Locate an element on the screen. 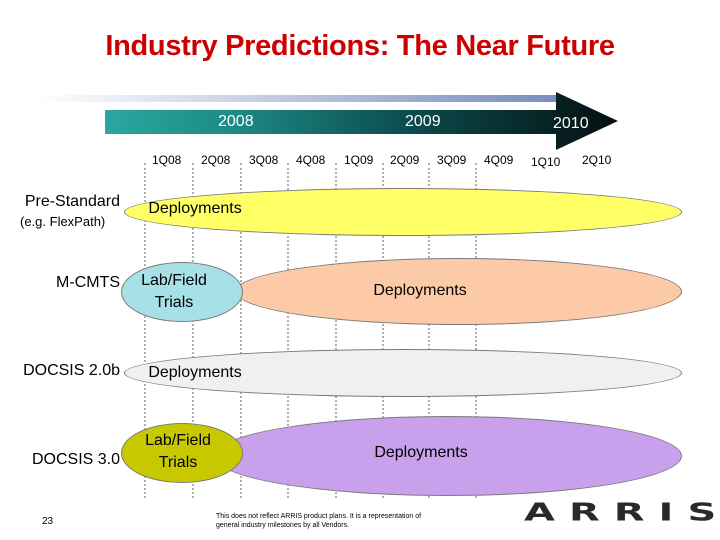  row-label-pre-standard: Pre-Standard is located at coordinates (72, 201).